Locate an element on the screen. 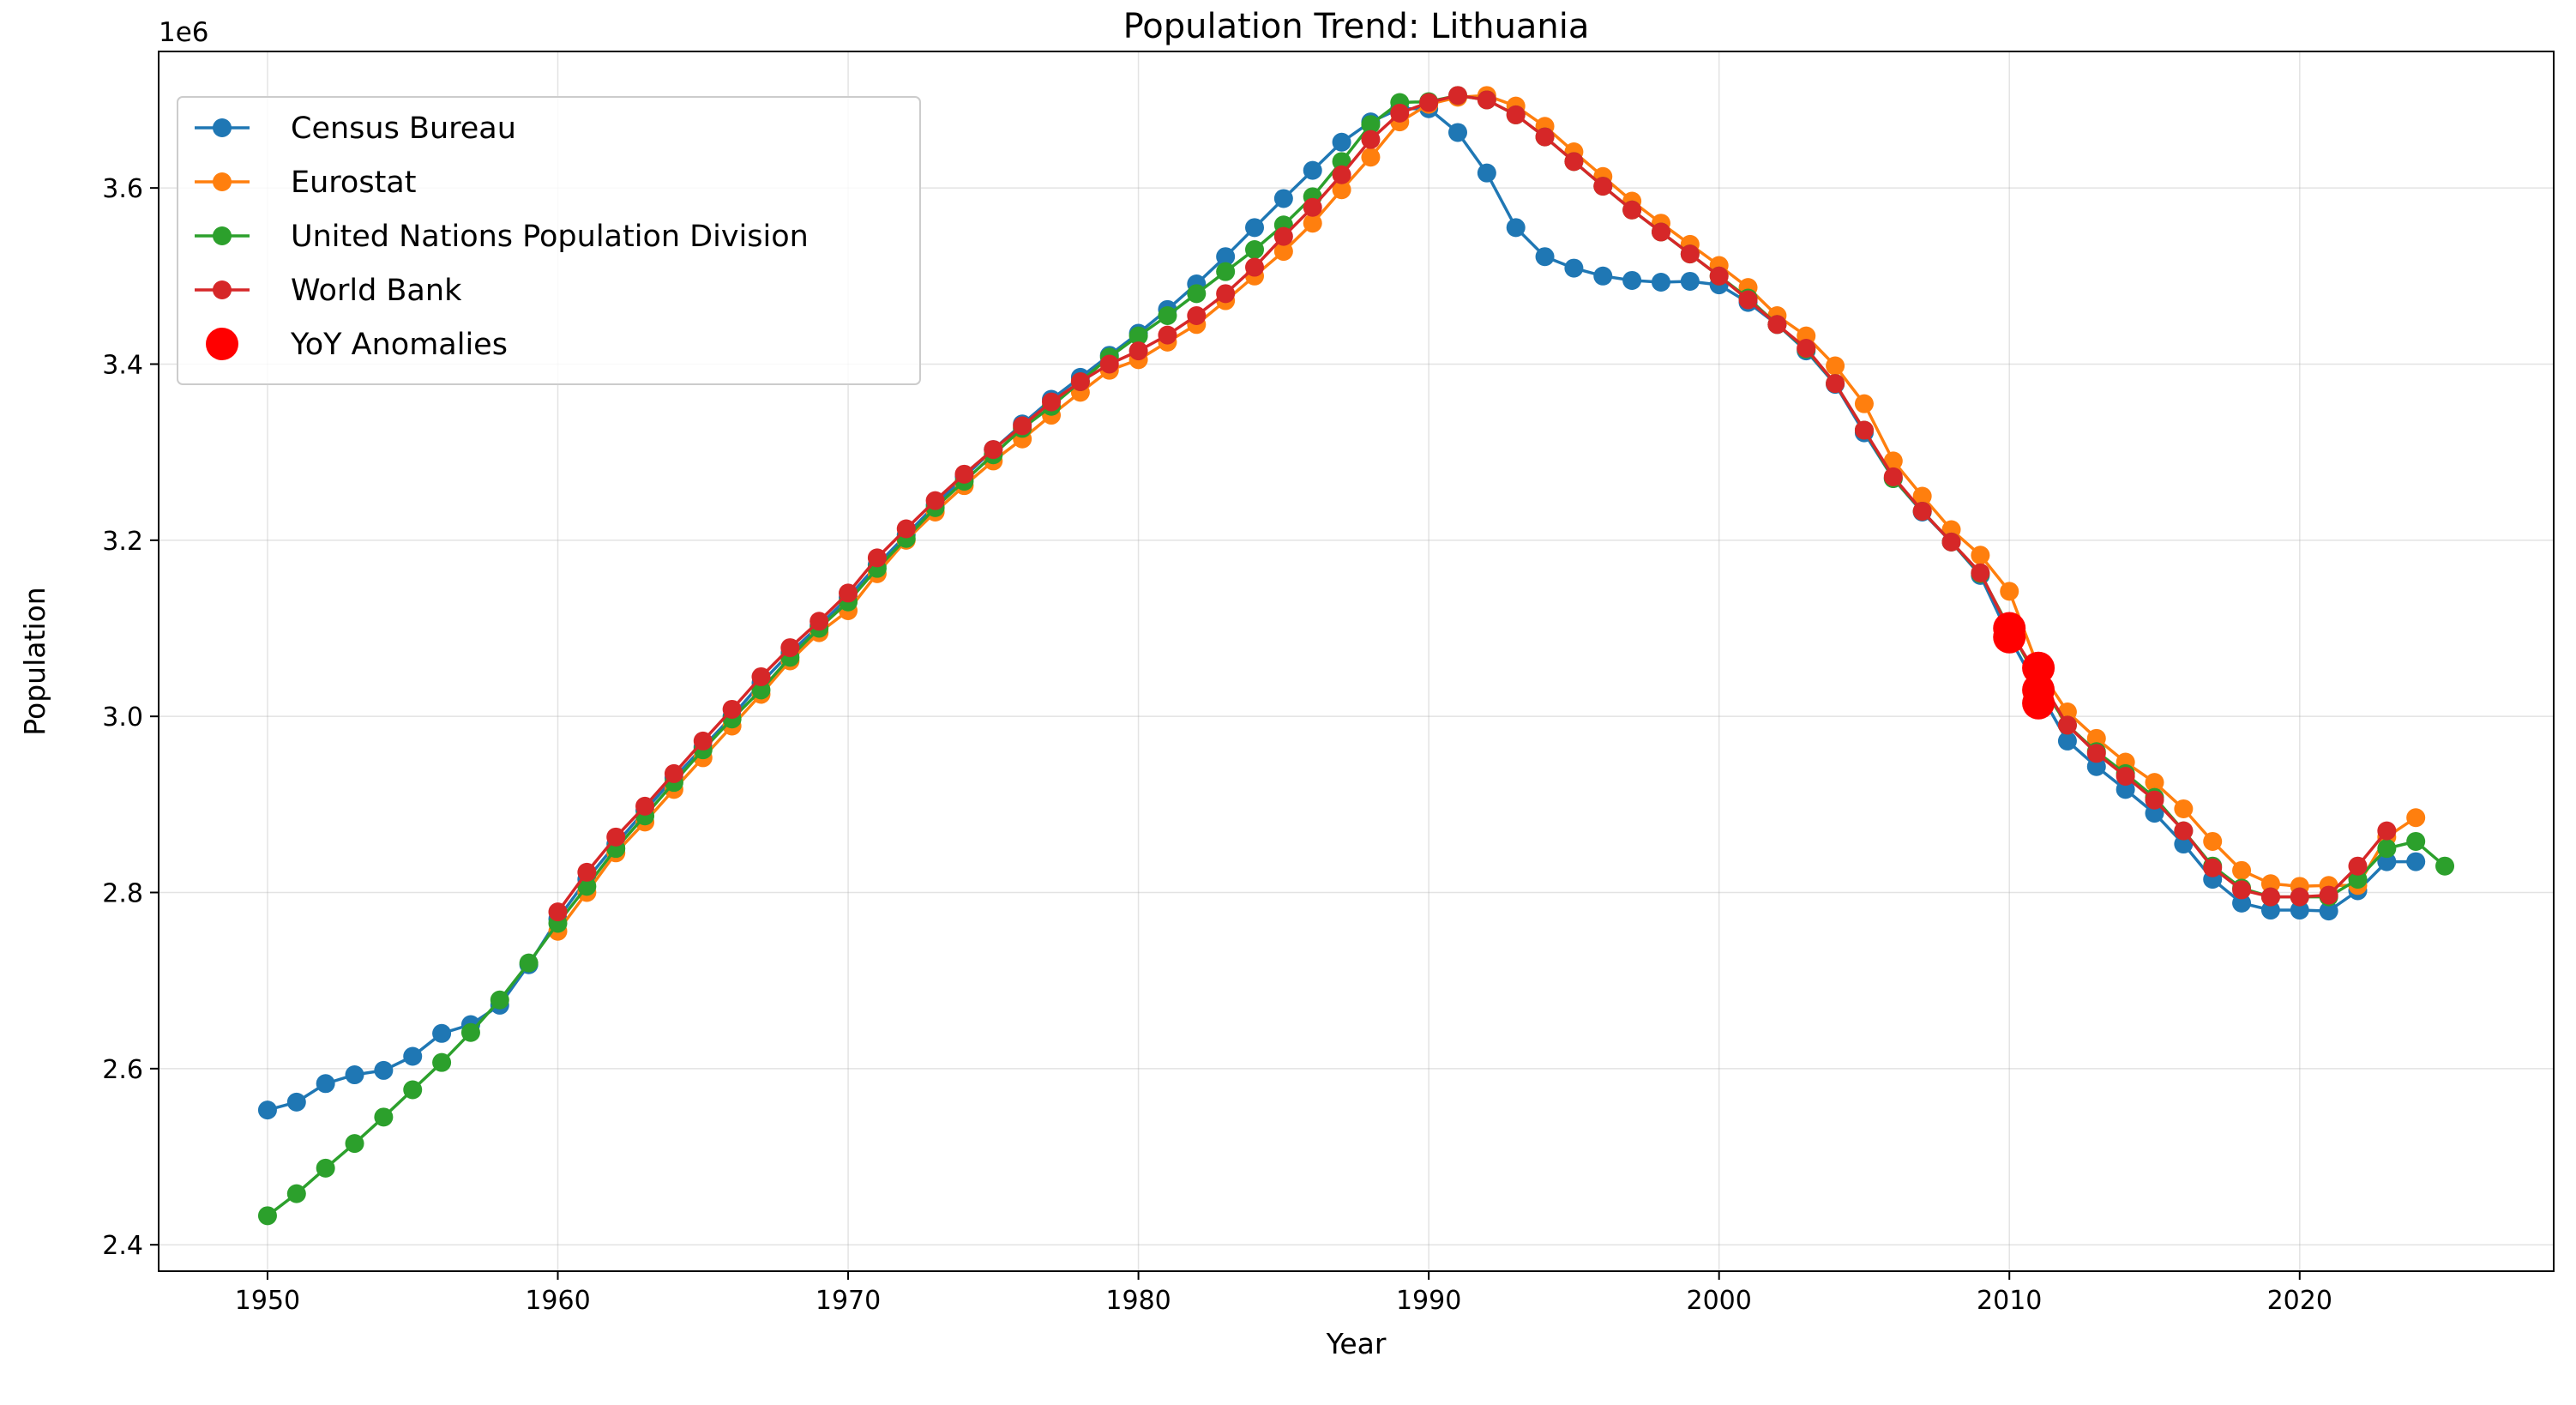 This screenshot has height=1405, width=2576. legend-entry: United Nations Population Division is located at coordinates (502, 237).